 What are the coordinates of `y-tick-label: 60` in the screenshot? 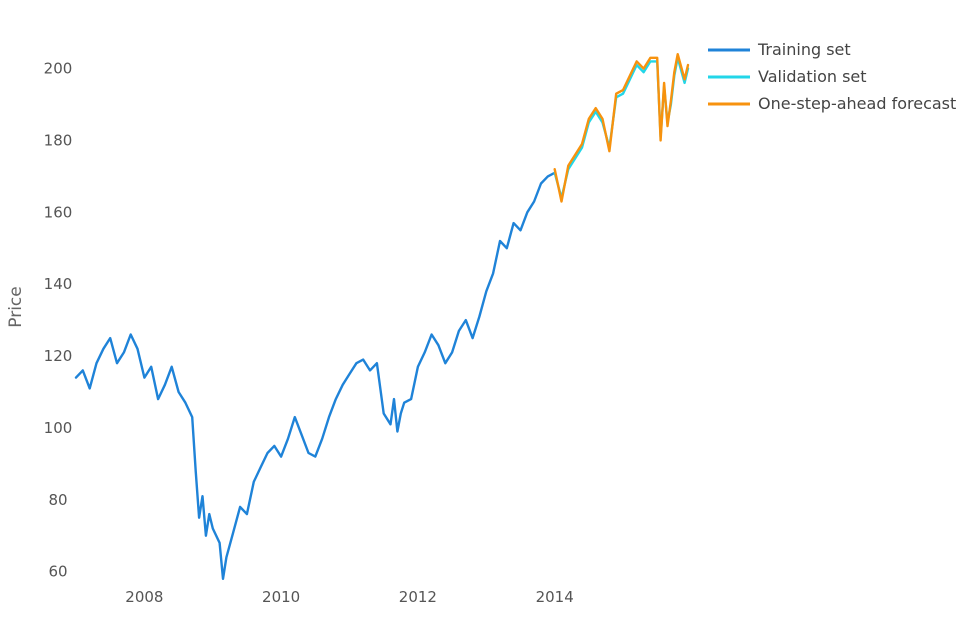 It's located at (57, 572).